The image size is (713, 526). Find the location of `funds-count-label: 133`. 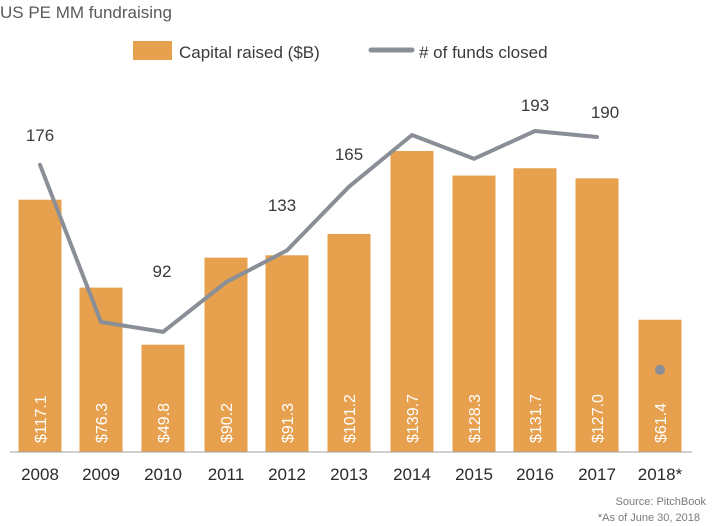

funds-count-label: 133 is located at coordinates (282, 205).